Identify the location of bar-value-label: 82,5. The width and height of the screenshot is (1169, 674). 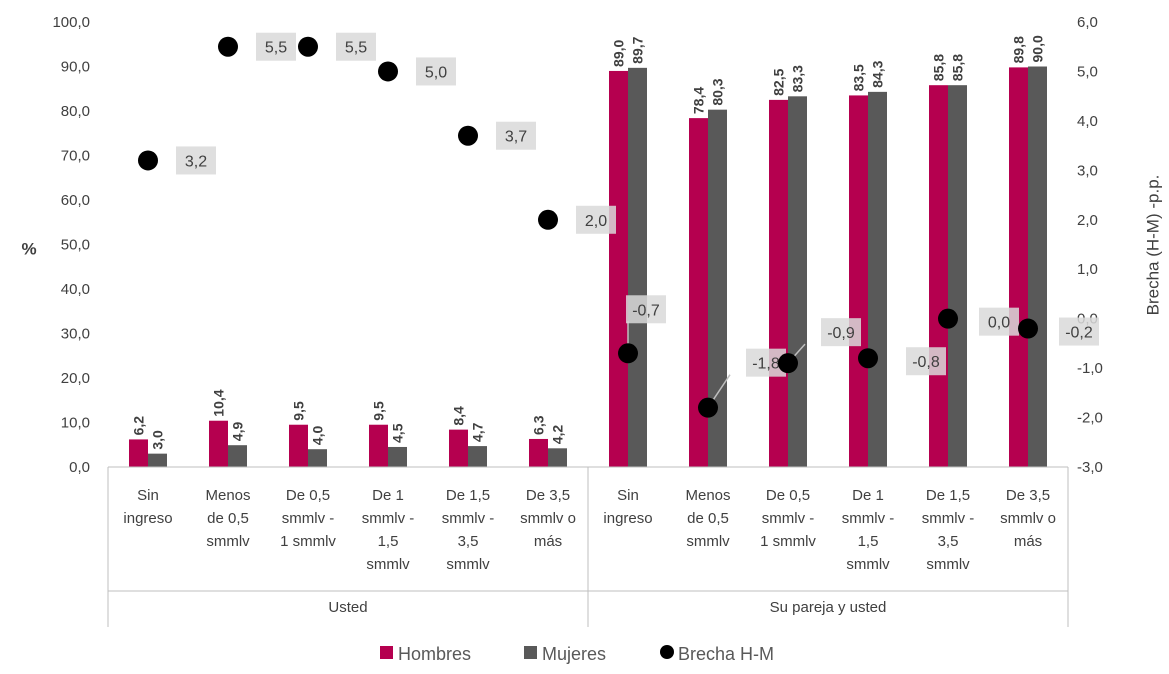
(779, 81).